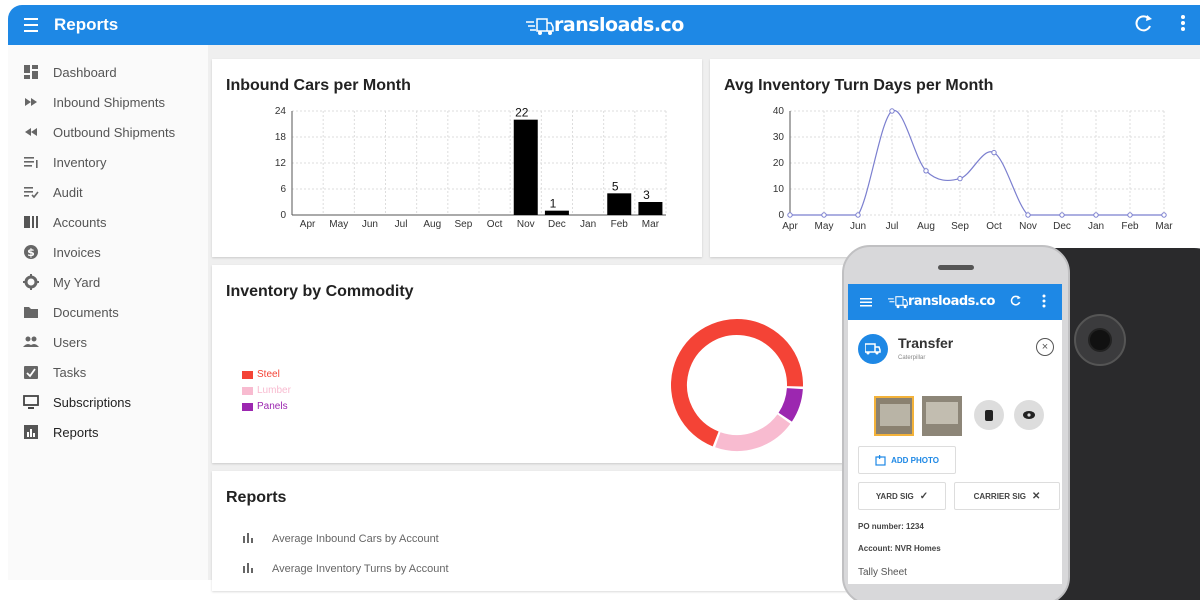 The image size is (1200, 600). What do you see at coordinates (915, 460) in the screenshot?
I see `add-photo-label: ADD PHOTO` at bounding box center [915, 460].